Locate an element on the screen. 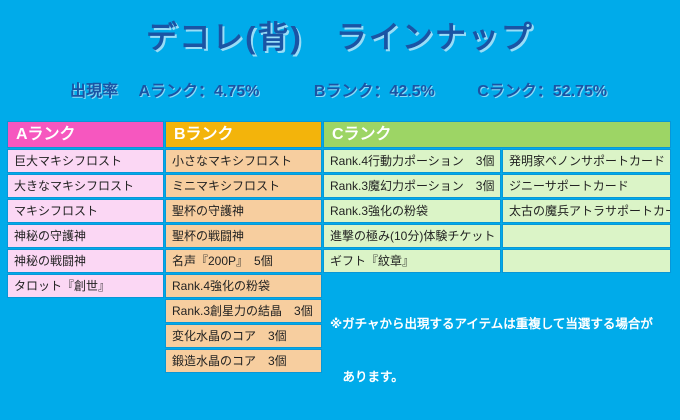 This screenshot has width=680, height=420. rank-a-item: 神秘の戦闘神 is located at coordinates (85, 261).